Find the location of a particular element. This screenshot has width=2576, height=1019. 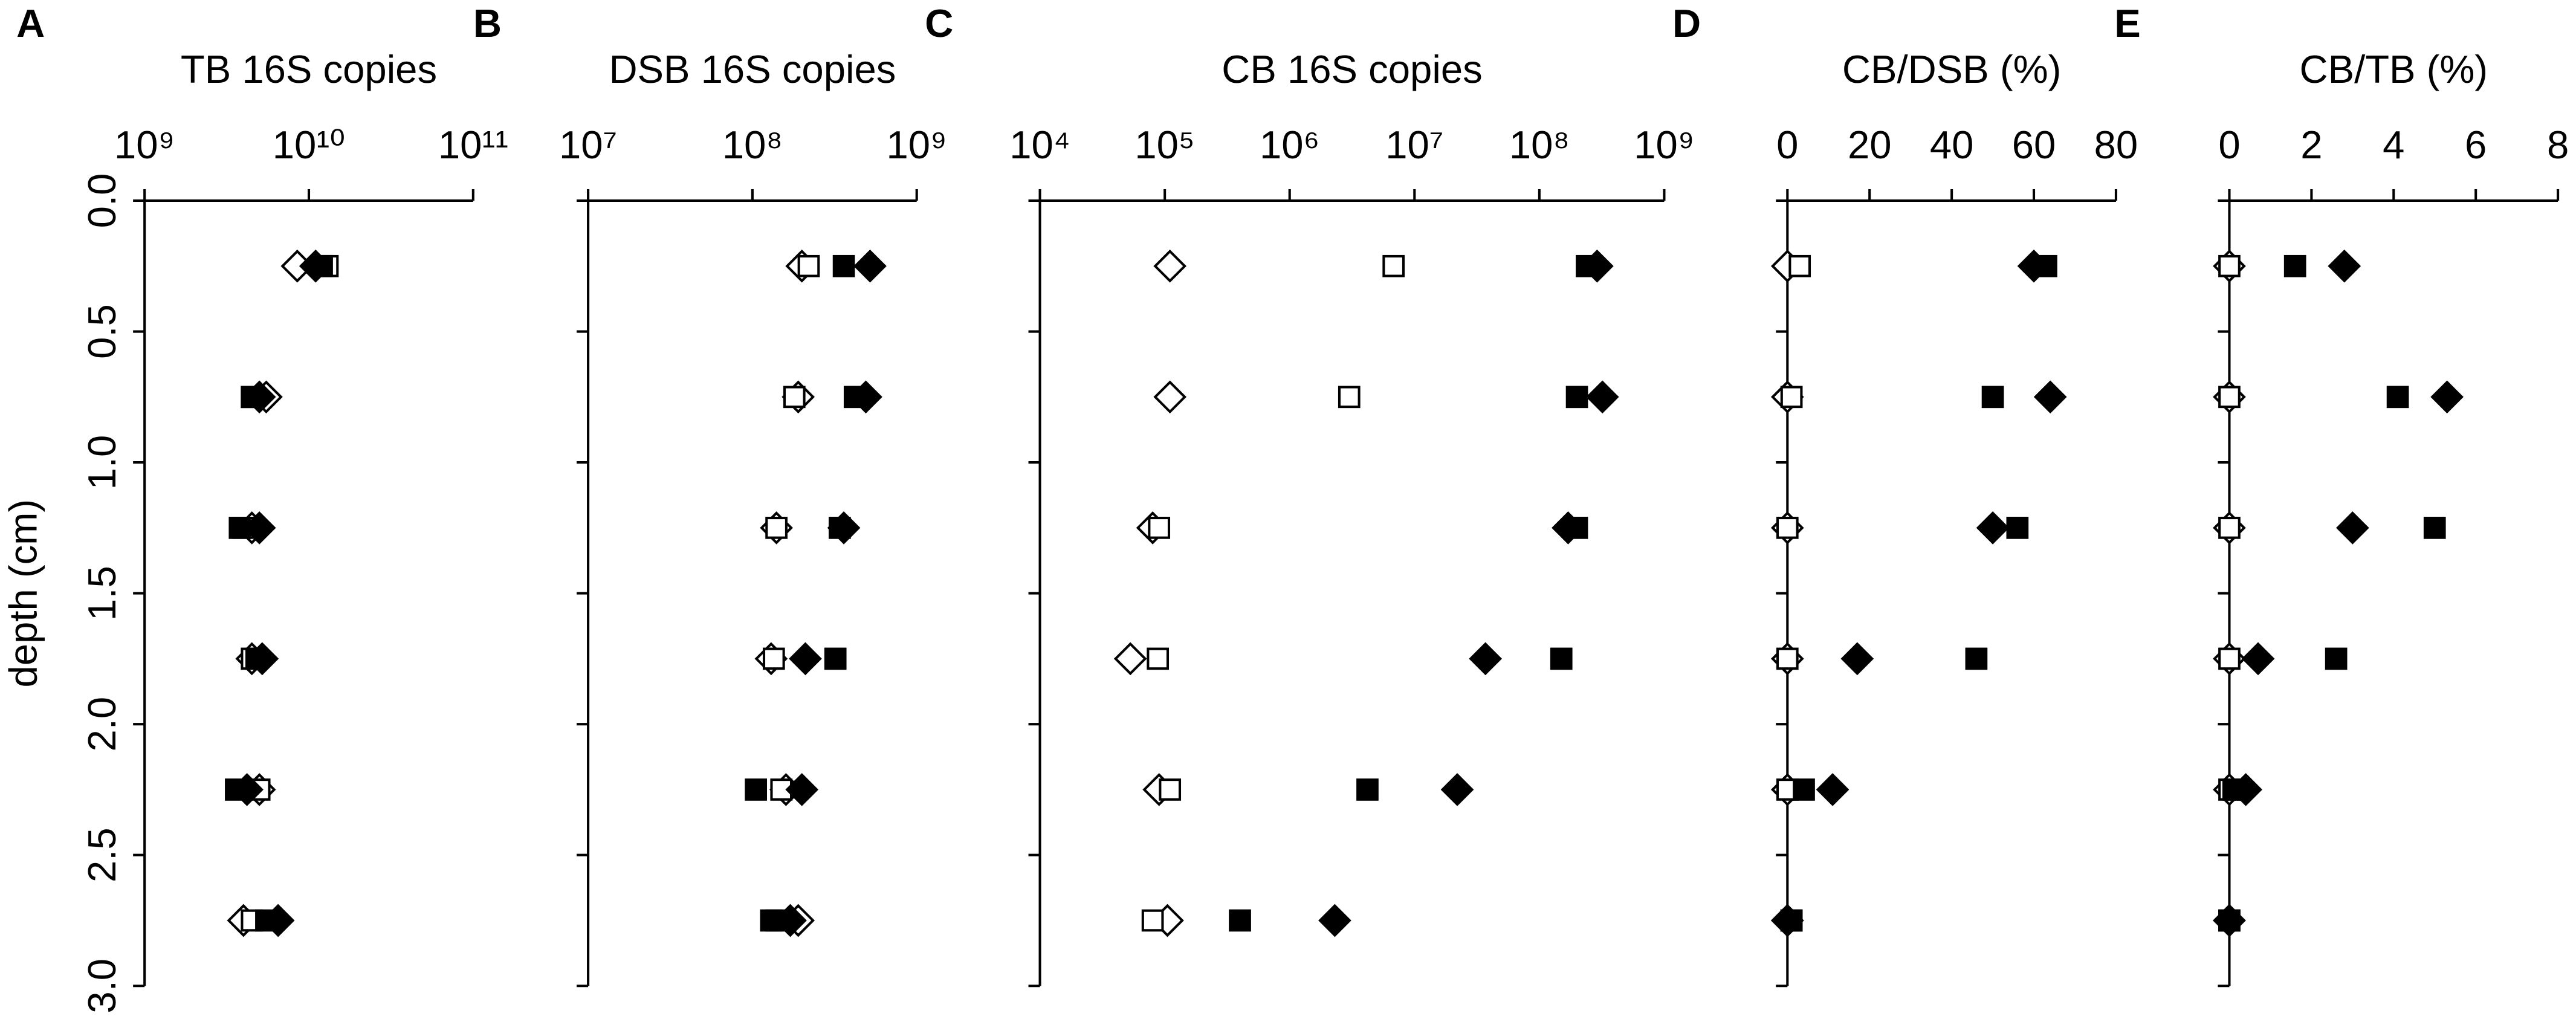

panel-letter: A is located at coordinates (30, 23).